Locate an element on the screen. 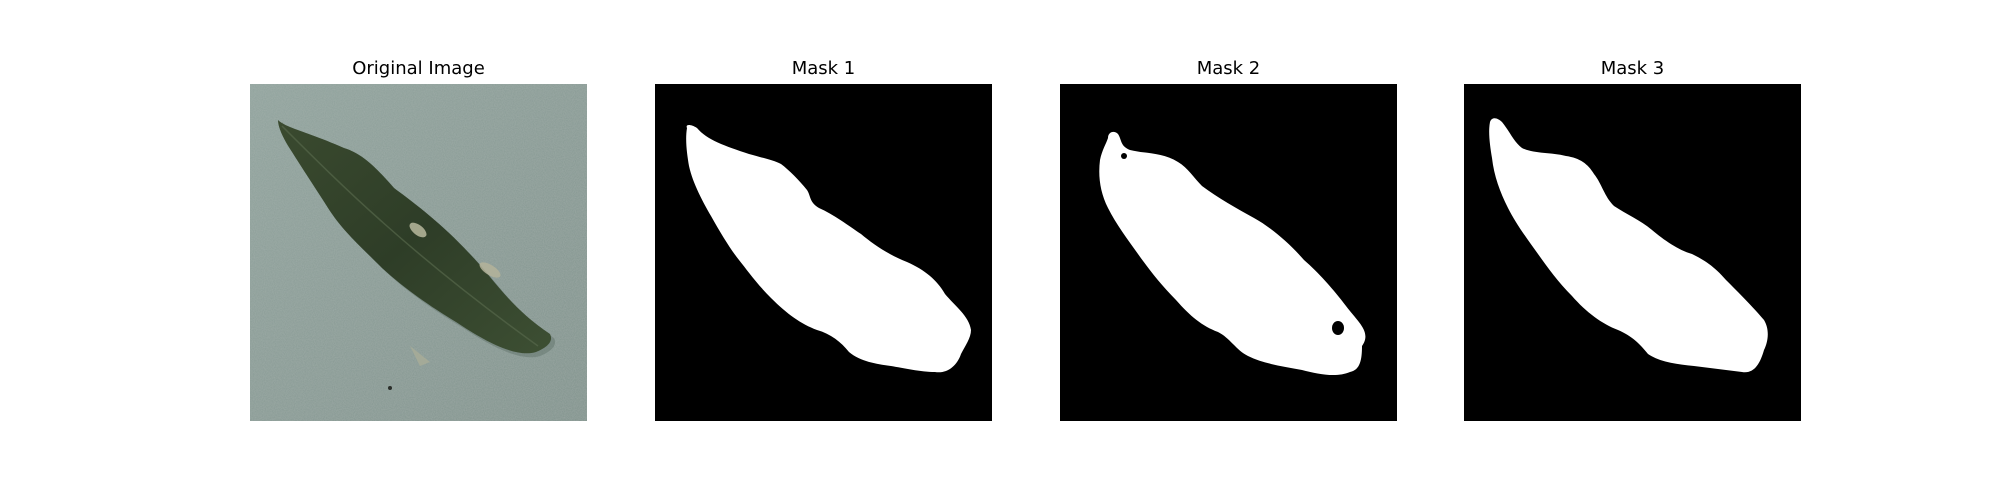 This screenshot has width=2000, height=500. panel-title: Mask 1 is located at coordinates (823, 68).